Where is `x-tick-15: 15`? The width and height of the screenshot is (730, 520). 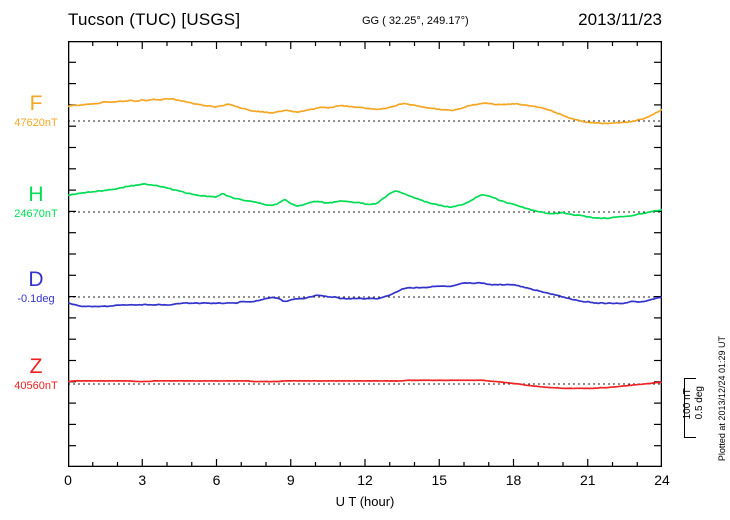 x-tick-15: 15 is located at coordinates (439, 480).